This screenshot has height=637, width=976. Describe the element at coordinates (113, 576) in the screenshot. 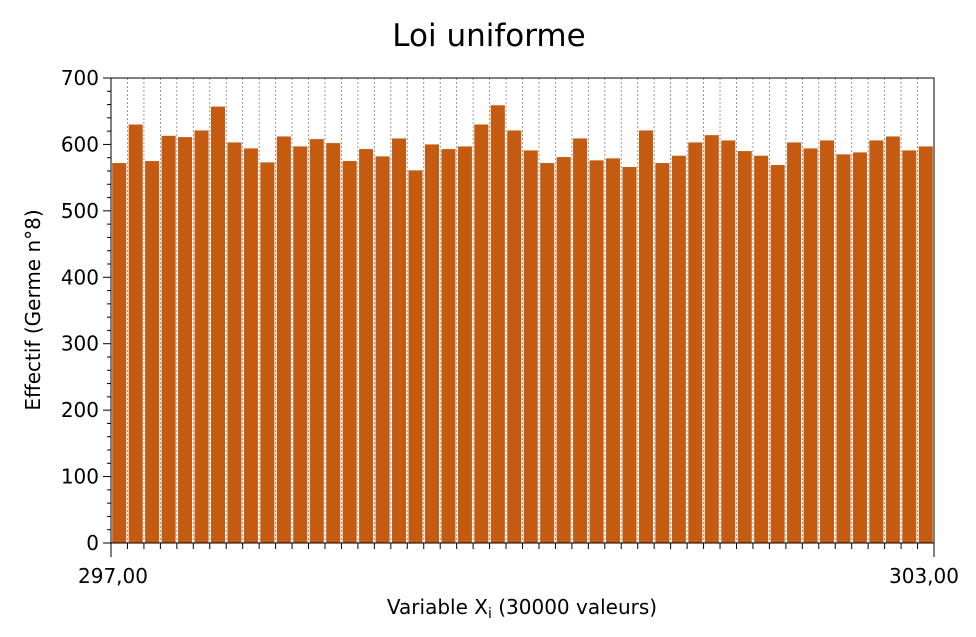

I see `x-tick-label-start: 297,00` at that location.